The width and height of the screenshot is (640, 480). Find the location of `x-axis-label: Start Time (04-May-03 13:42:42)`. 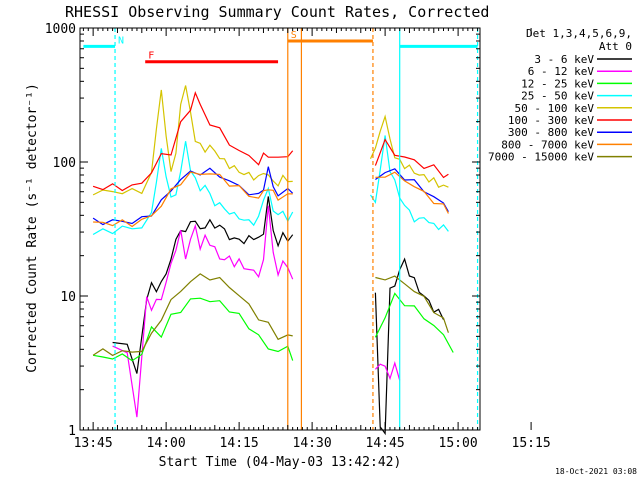

x-axis-label: Start Time (04-May-03 13:42:42) is located at coordinates (280, 462).